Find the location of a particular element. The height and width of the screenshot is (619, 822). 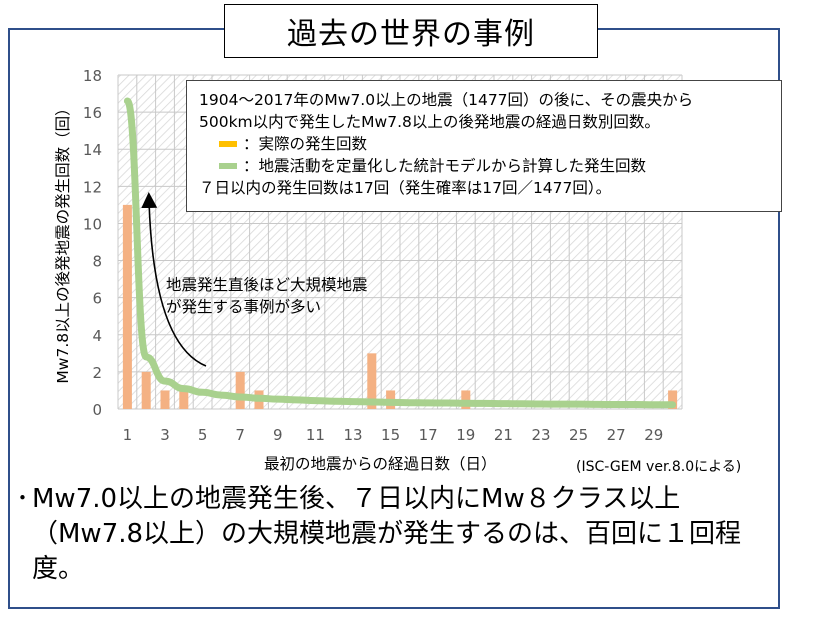

x-tick-label: 29 is located at coordinates (653, 435).